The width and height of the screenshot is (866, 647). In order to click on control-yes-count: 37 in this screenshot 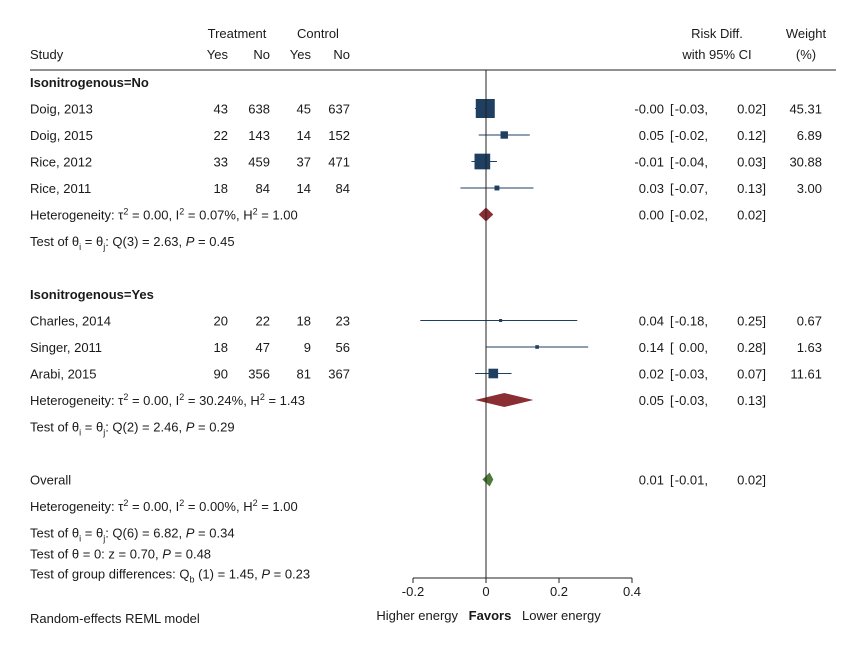, I will do `click(304, 162)`.